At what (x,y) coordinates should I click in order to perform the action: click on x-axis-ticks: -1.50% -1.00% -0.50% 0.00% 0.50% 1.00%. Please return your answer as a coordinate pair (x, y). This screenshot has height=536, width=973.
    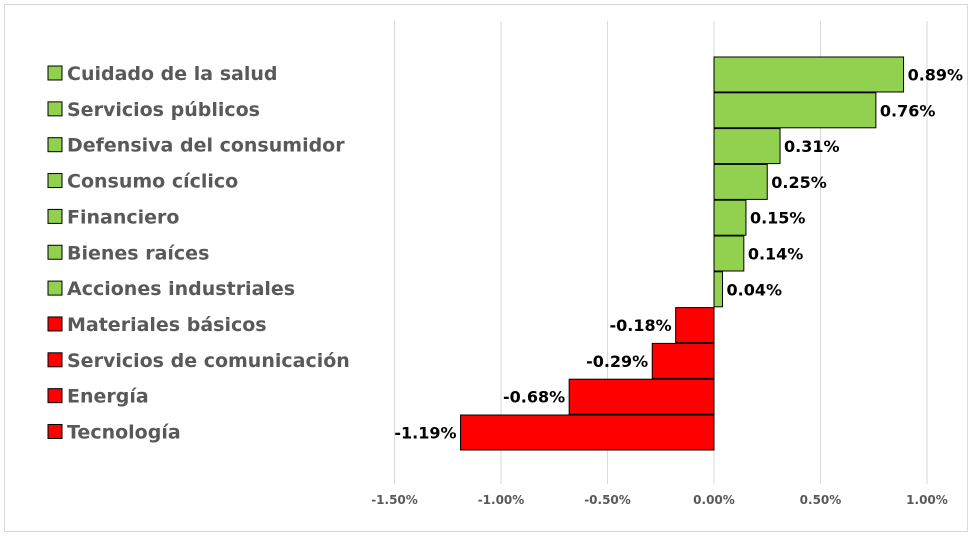
    Looking at the image, I should click on (659, 500).